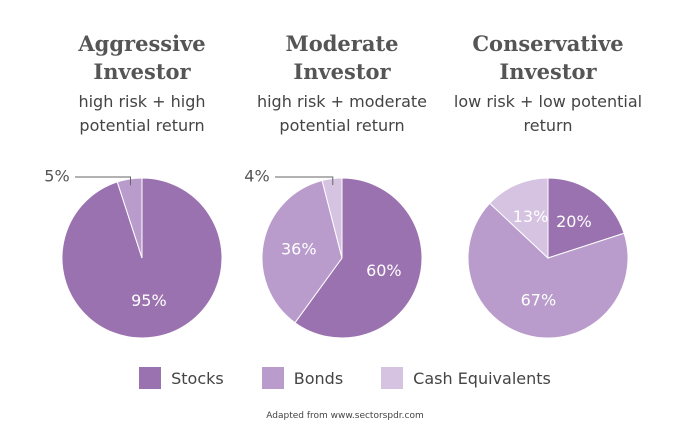  Describe the element at coordinates (149, 300) in the screenshot. I see `value-label: 95%` at that location.